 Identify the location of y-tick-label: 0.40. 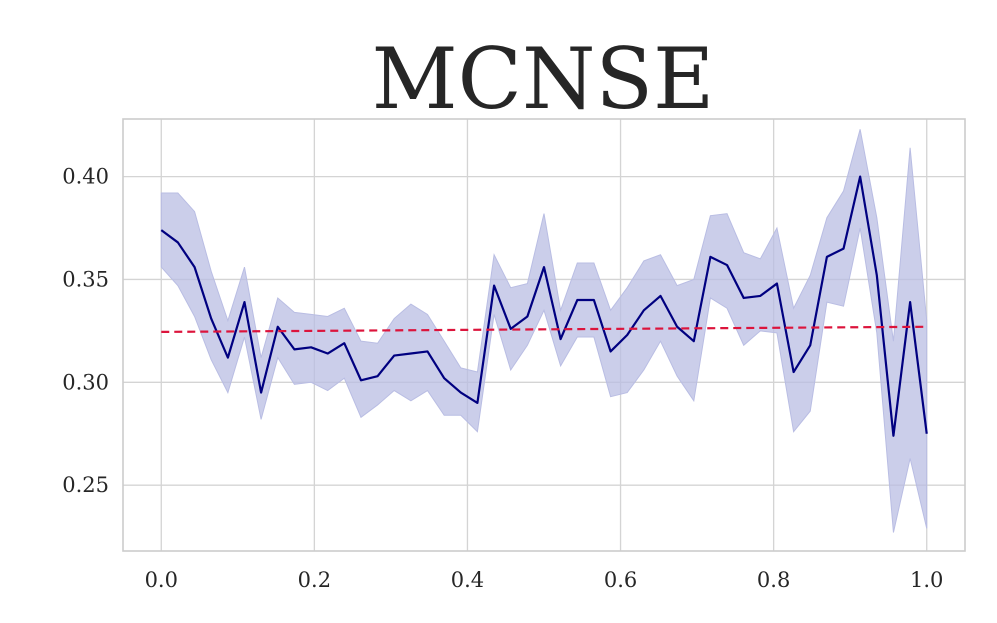
(85, 177).